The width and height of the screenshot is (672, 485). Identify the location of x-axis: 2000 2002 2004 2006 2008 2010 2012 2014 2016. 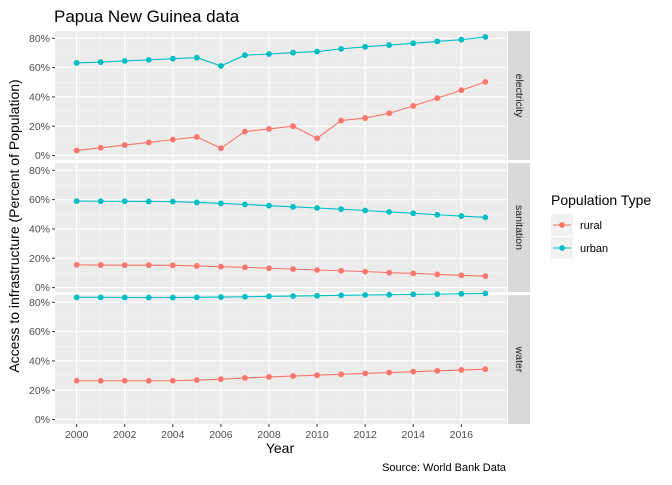
(269, 432).